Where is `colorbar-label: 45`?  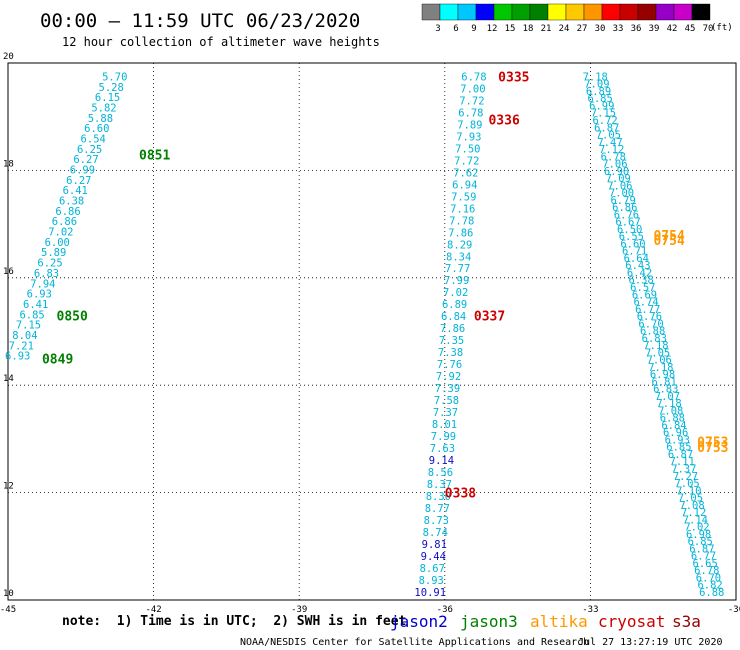 colorbar-label: 45 is located at coordinates (690, 29).